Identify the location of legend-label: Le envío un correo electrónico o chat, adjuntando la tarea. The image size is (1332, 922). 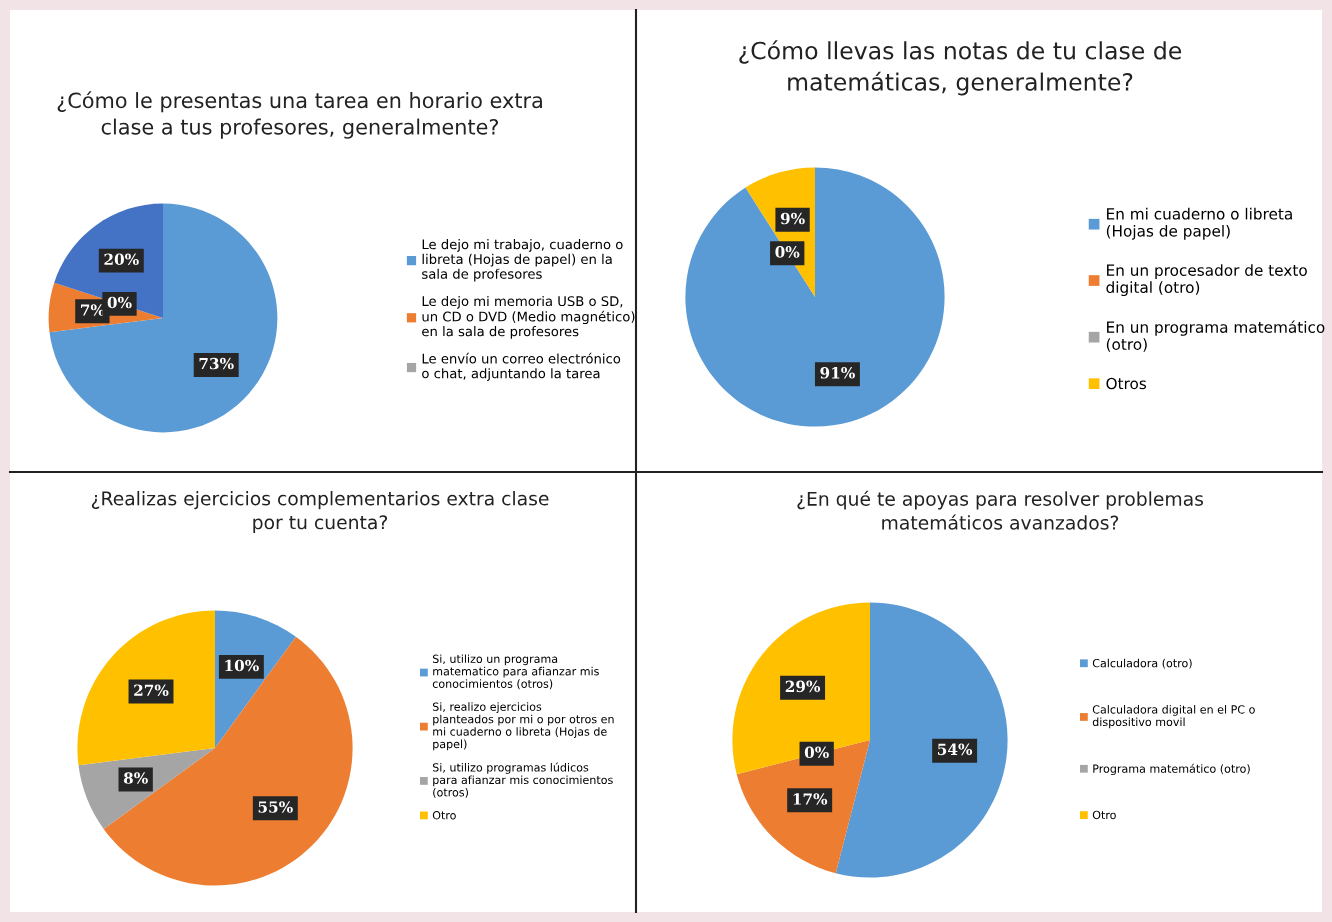
(521, 366).